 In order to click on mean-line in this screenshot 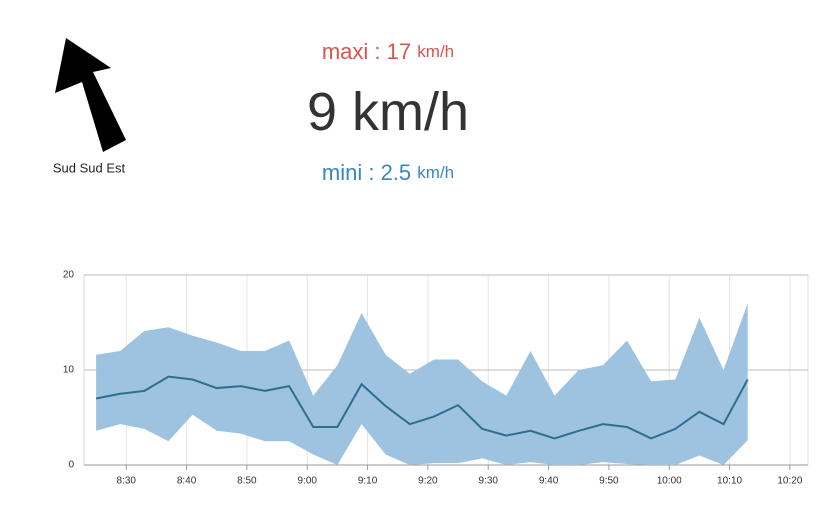, I will do `click(422, 407)`.